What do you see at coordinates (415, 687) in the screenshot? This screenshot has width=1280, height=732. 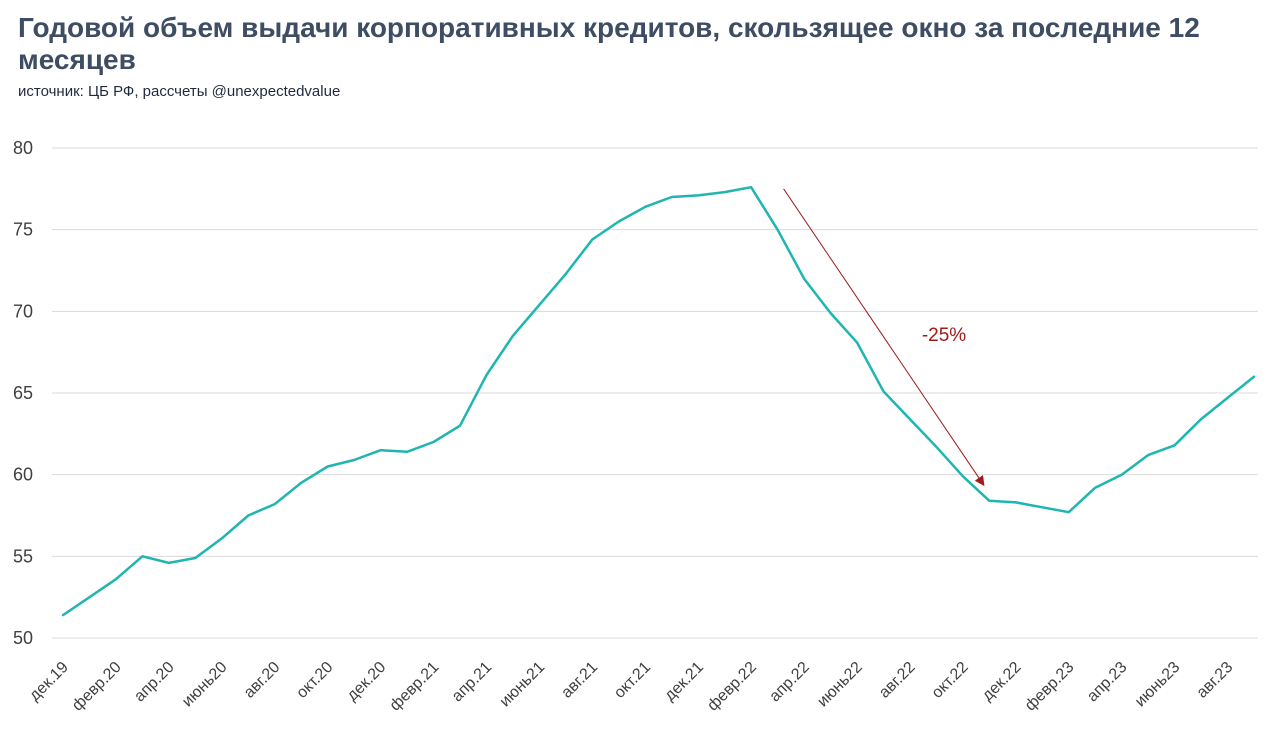 I see `x-tick-label: февр.21` at bounding box center [415, 687].